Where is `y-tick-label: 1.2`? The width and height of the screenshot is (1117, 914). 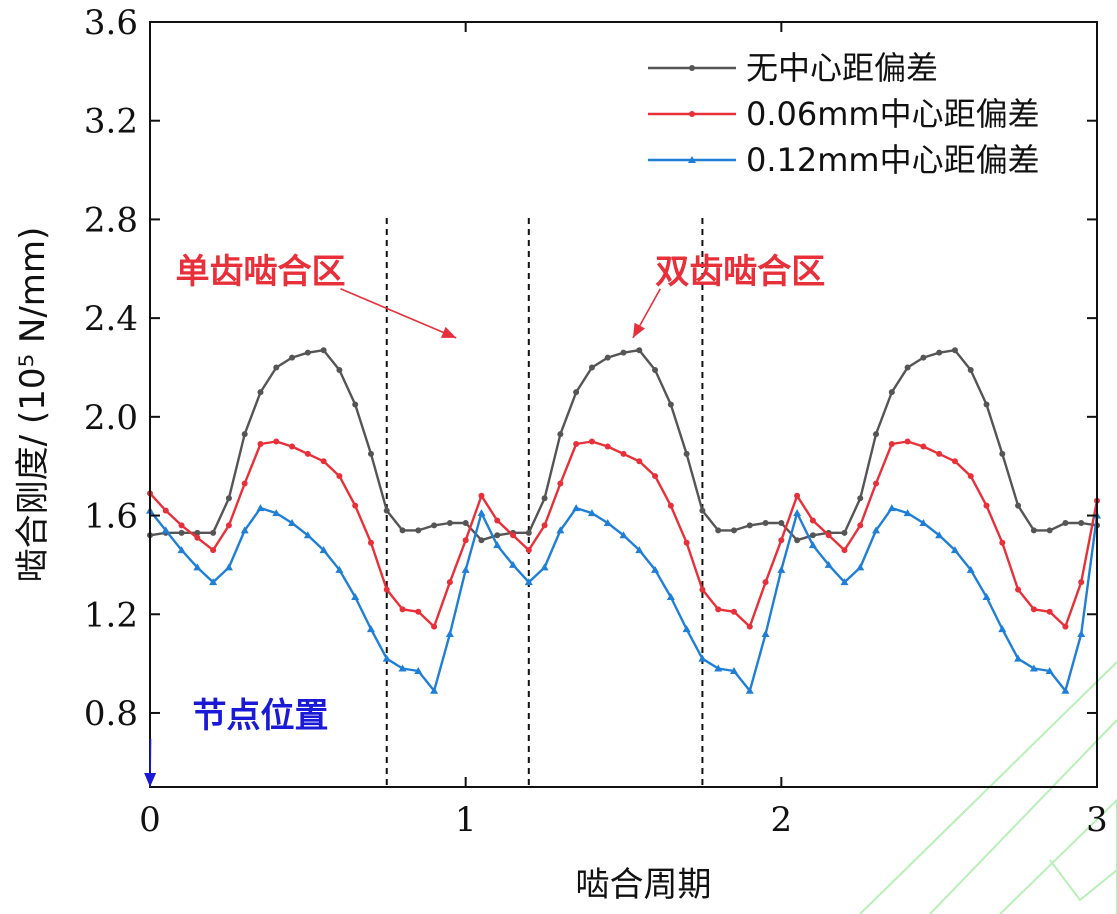
y-tick-label: 1.2 is located at coordinates (111, 615).